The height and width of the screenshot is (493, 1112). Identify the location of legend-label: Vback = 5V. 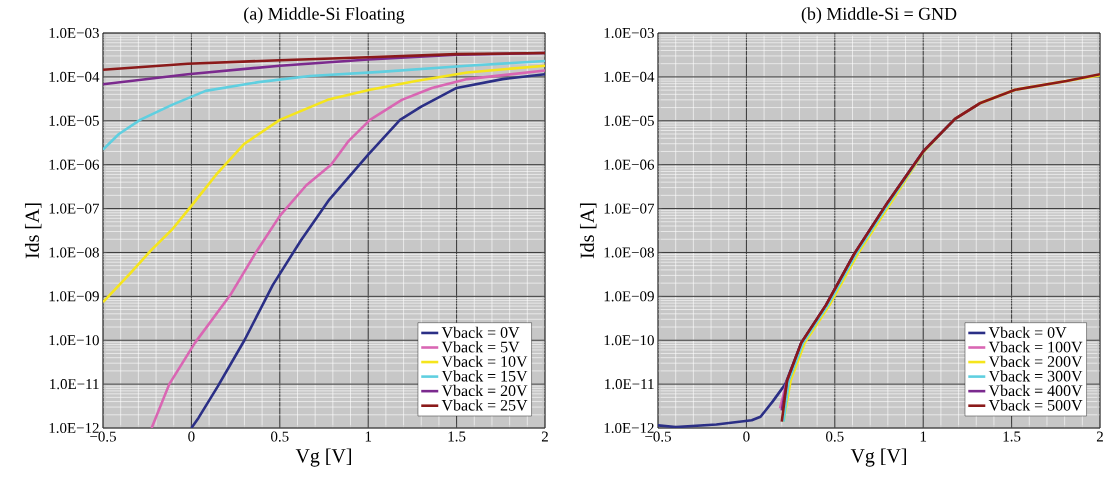
(480, 347).